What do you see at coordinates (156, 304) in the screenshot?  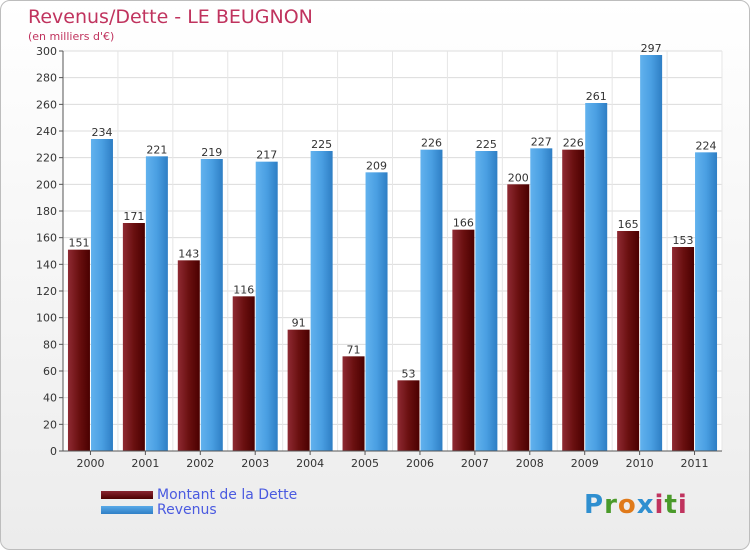 I see `bar-revenus-2001` at bounding box center [156, 304].